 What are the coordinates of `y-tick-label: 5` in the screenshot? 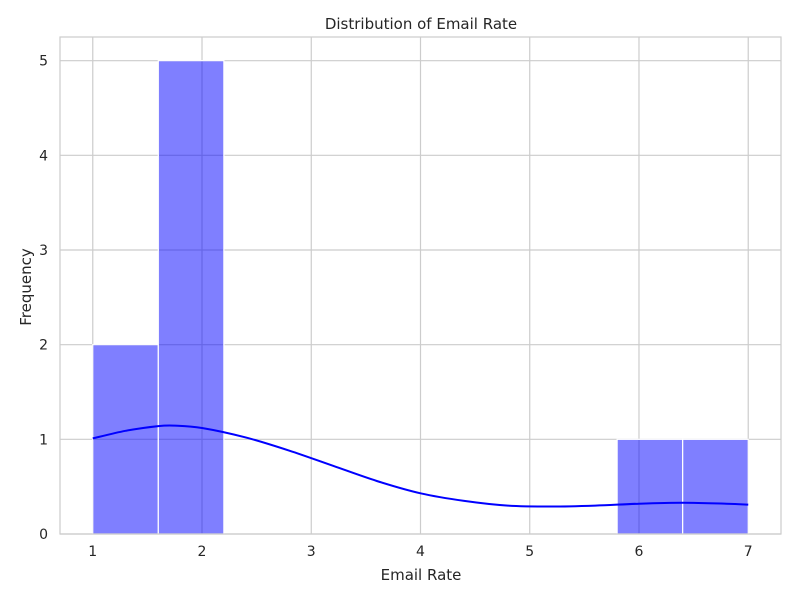 It's located at (43, 62).